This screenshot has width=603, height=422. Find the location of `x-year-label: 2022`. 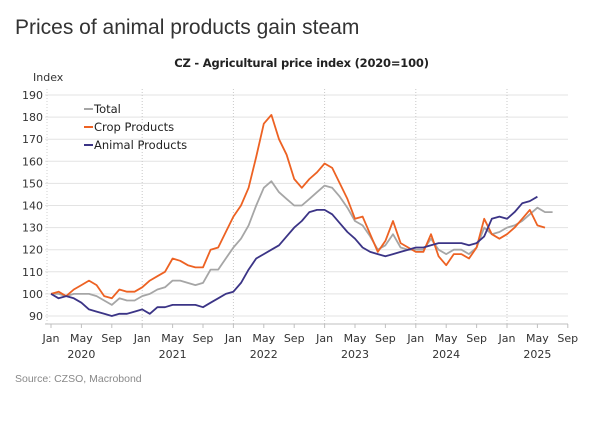

x-year-label: 2022 is located at coordinates (264, 354).